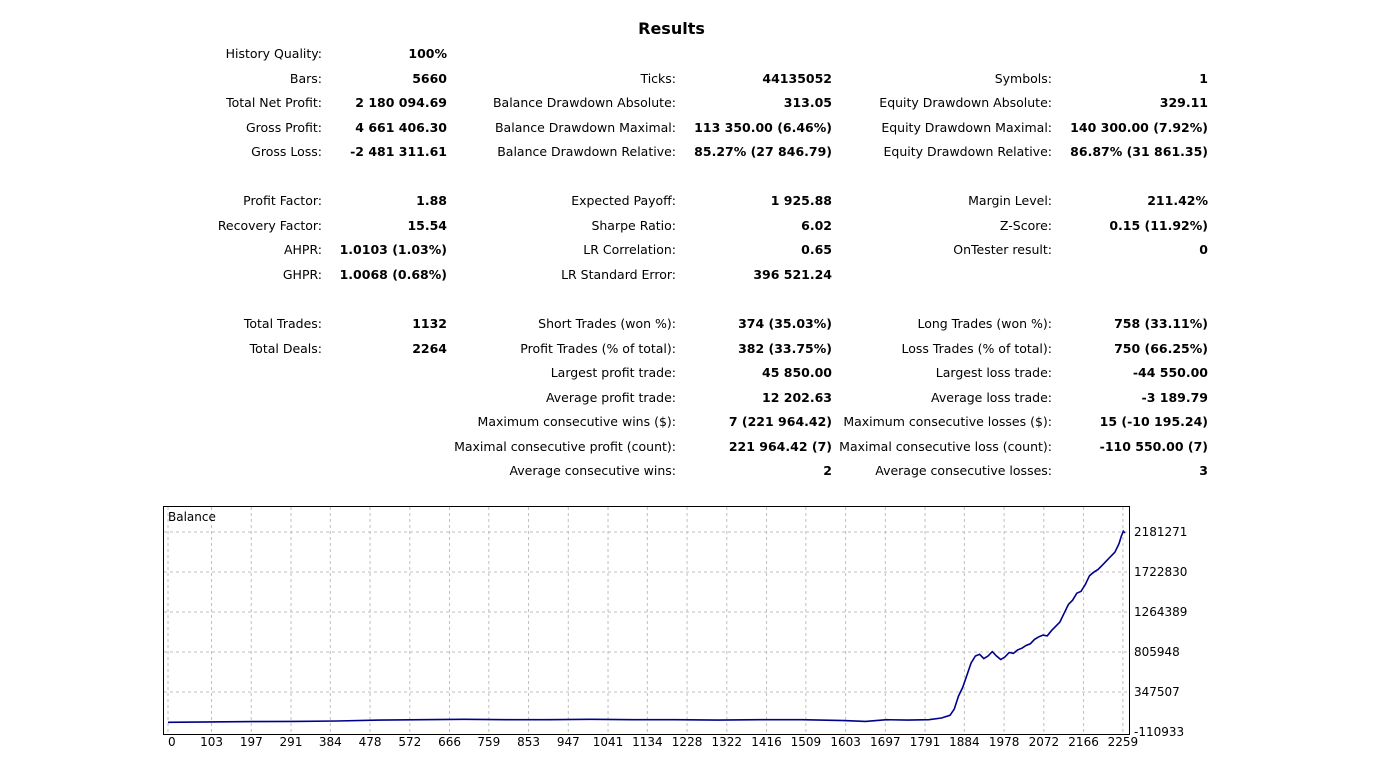  Describe the element at coordinates (1159, 732) in the screenshot. I see `y-tick-label: -110933` at that location.